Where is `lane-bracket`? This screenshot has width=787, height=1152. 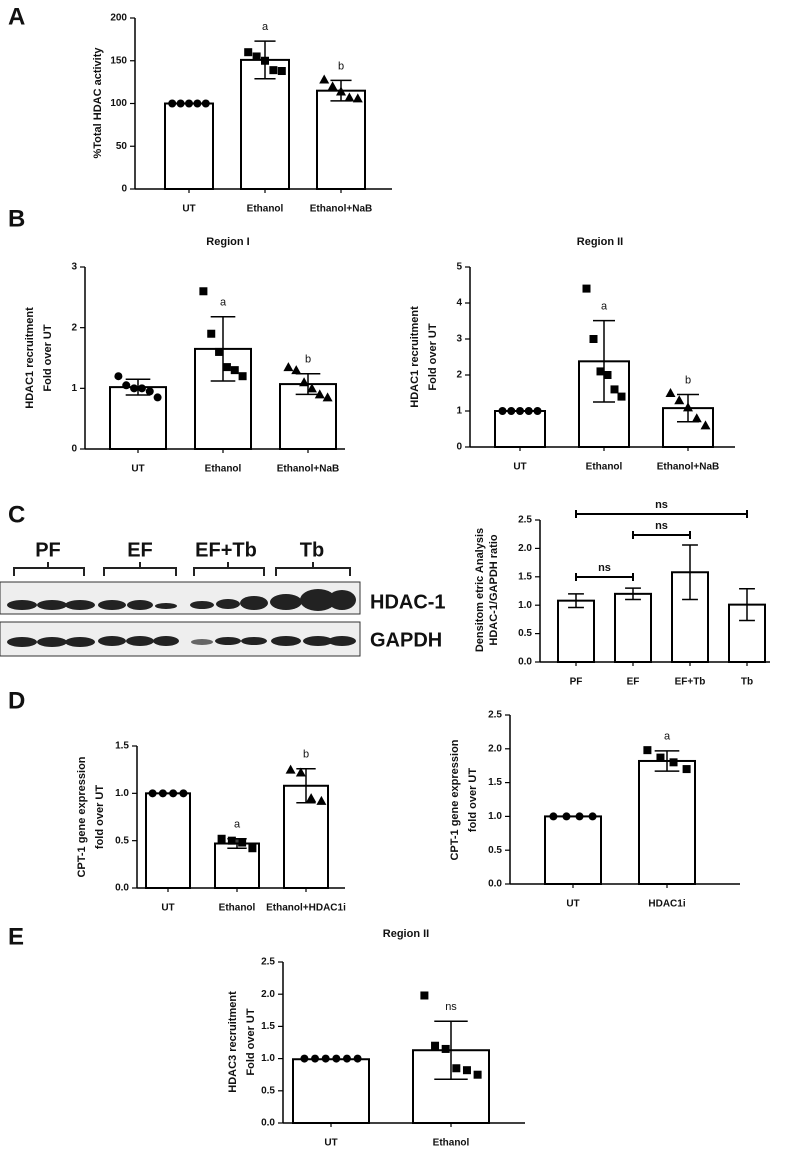
lane-bracket is located at coordinates (182, 569).